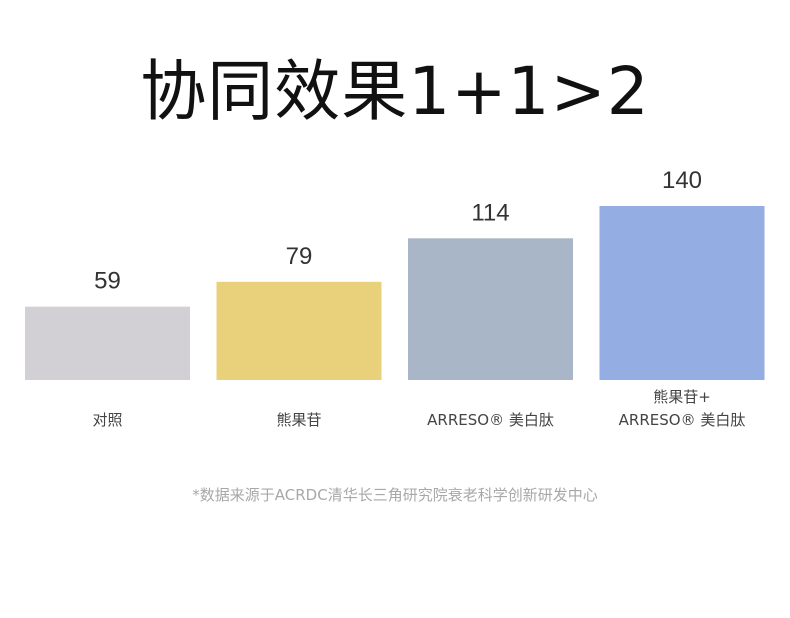 The height and width of the screenshot is (618, 790). I want to click on bar-value-label: 140, so click(682, 180).